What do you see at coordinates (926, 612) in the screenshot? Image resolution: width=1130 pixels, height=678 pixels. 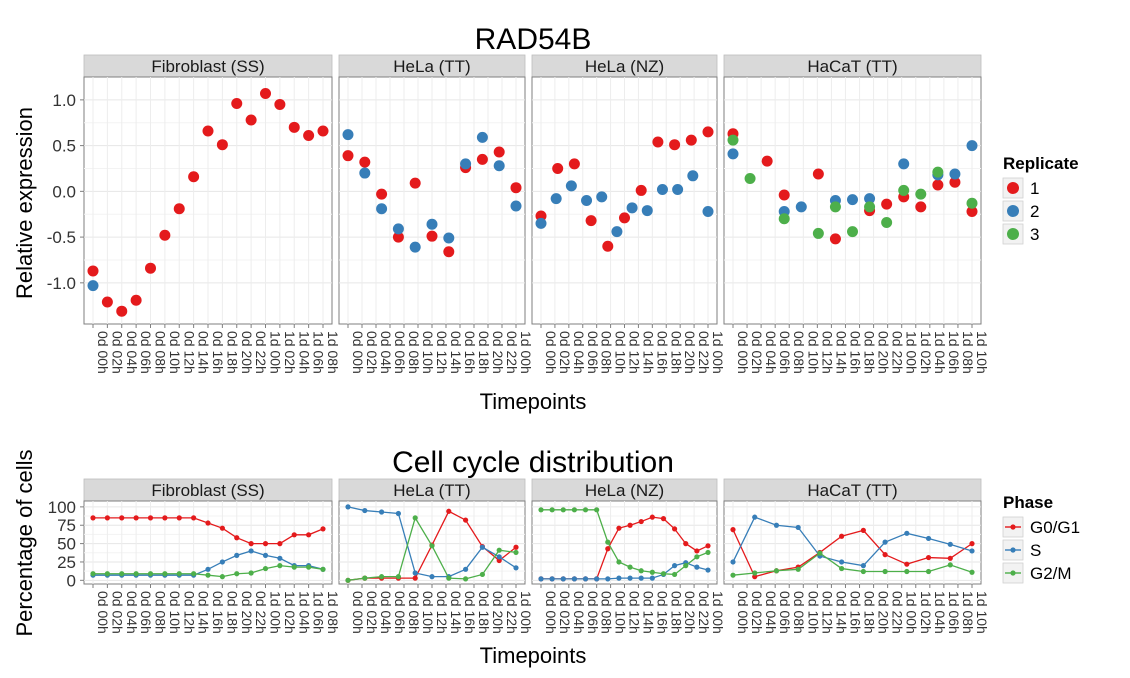 I see `bottom-x-tick-label: 1d 02h` at bounding box center [926, 612].